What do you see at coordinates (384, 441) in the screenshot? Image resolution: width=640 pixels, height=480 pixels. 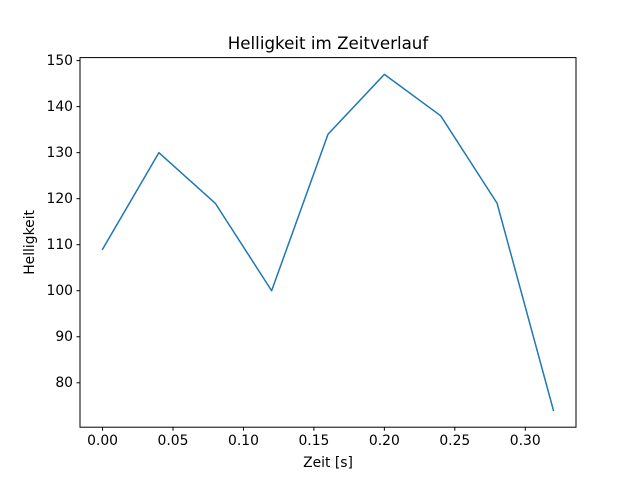 I see `x-tick-label: 0.20` at bounding box center [384, 441].